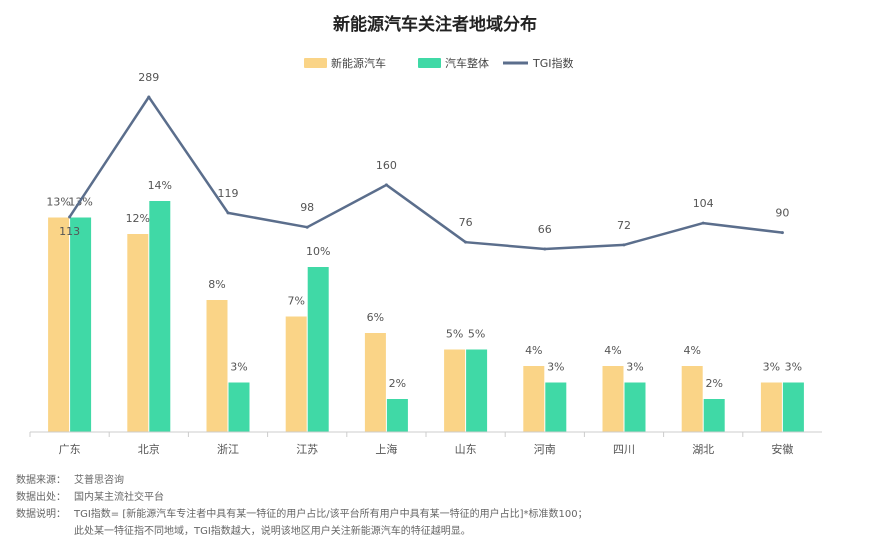 This screenshot has width=870, height=544. Describe the element at coordinates (295, 301) in the screenshot. I see `bar-label-new-energy: 7%` at that location.